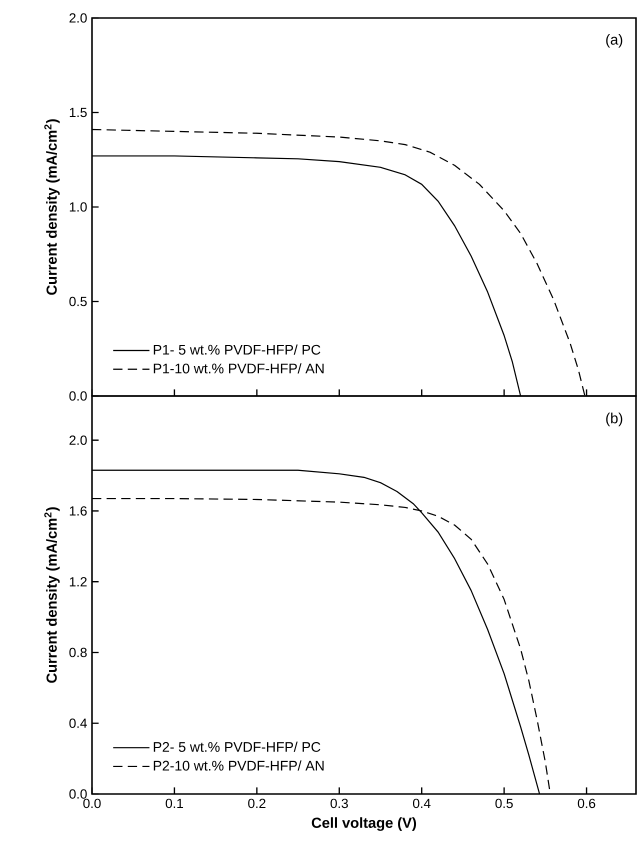  What do you see at coordinates (239, 765) in the screenshot?
I see `legend-label: P2-10 wt.% PVDF-HFP/ AN` at bounding box center [239, 765].